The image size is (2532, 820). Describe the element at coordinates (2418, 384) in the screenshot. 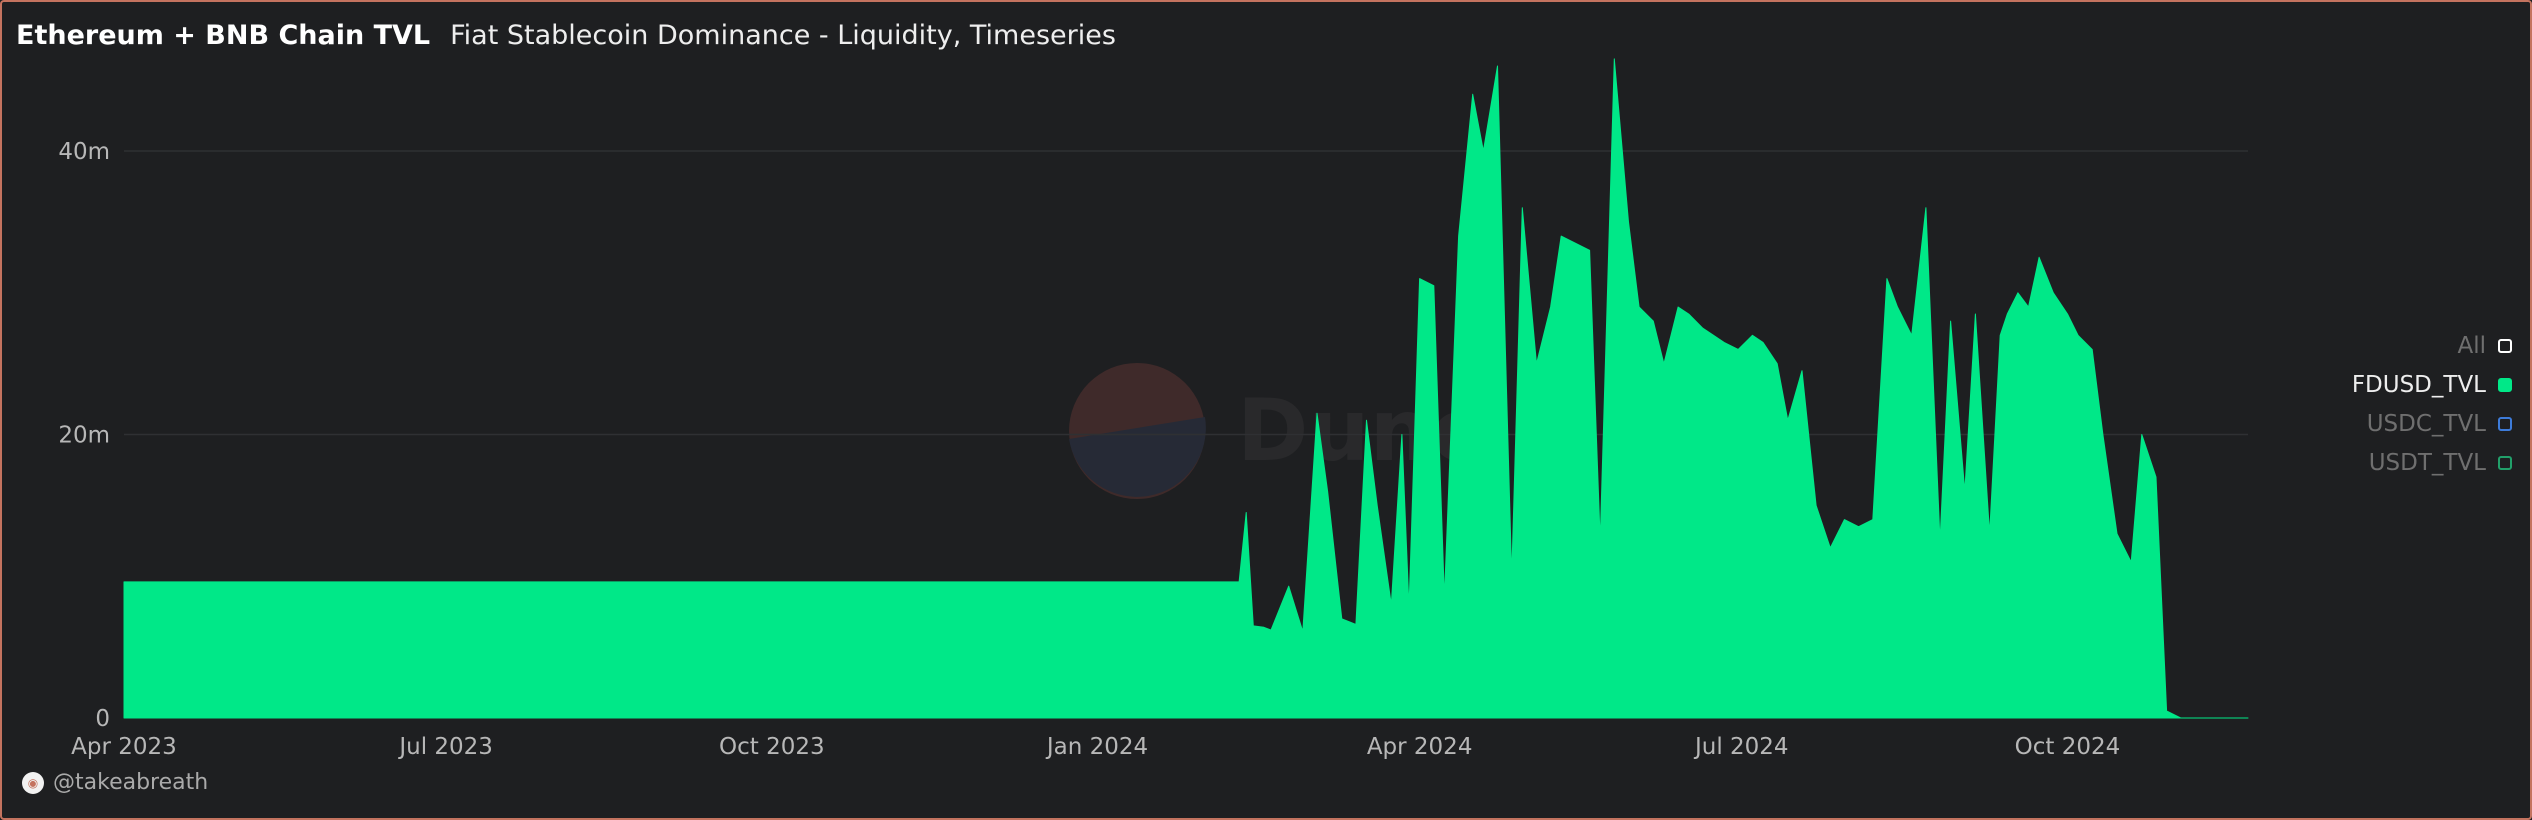

I see `legend-label: FDUSD_TVL` at that location.